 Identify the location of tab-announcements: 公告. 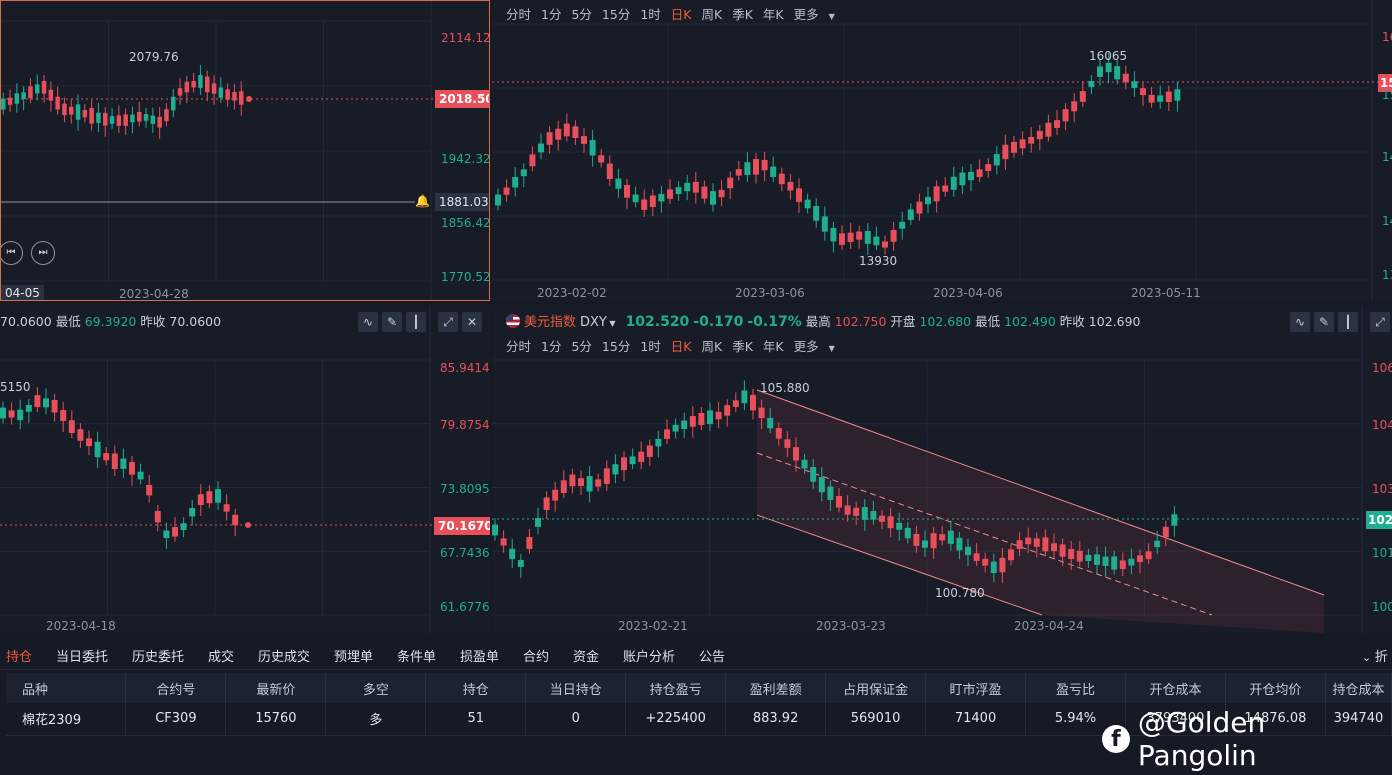
(712, 657).